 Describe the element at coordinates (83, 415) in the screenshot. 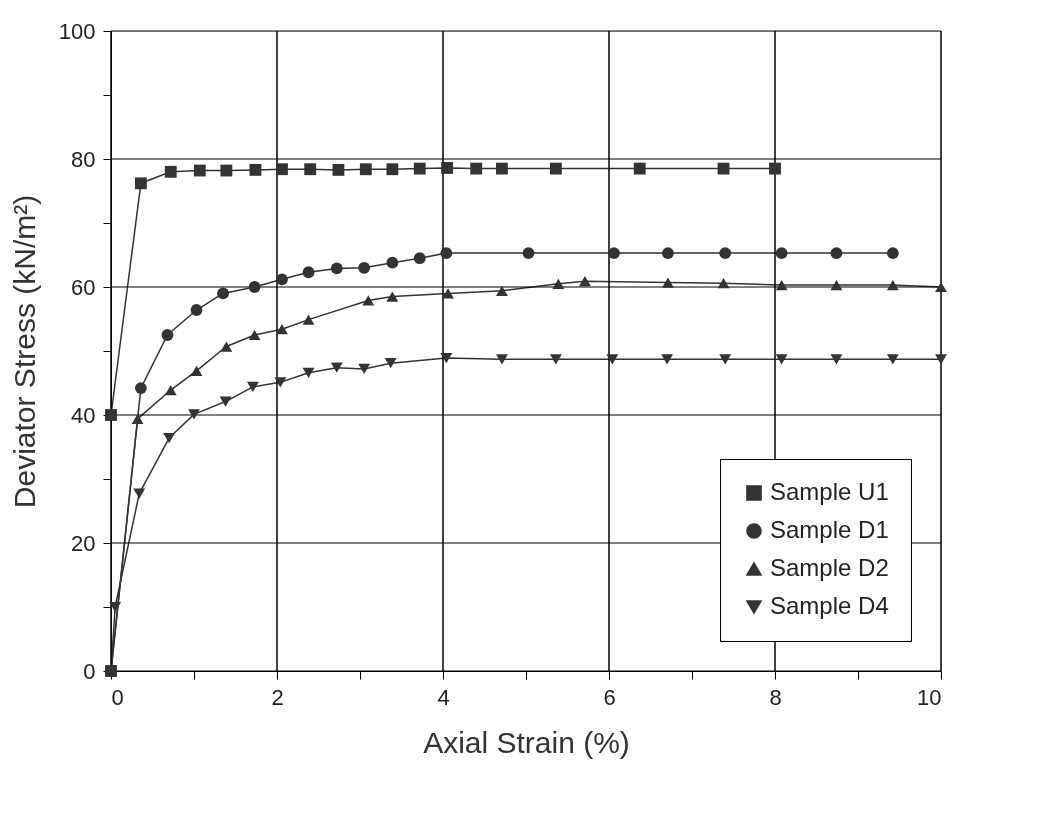

I see `y-tick-label: 40` at that location.